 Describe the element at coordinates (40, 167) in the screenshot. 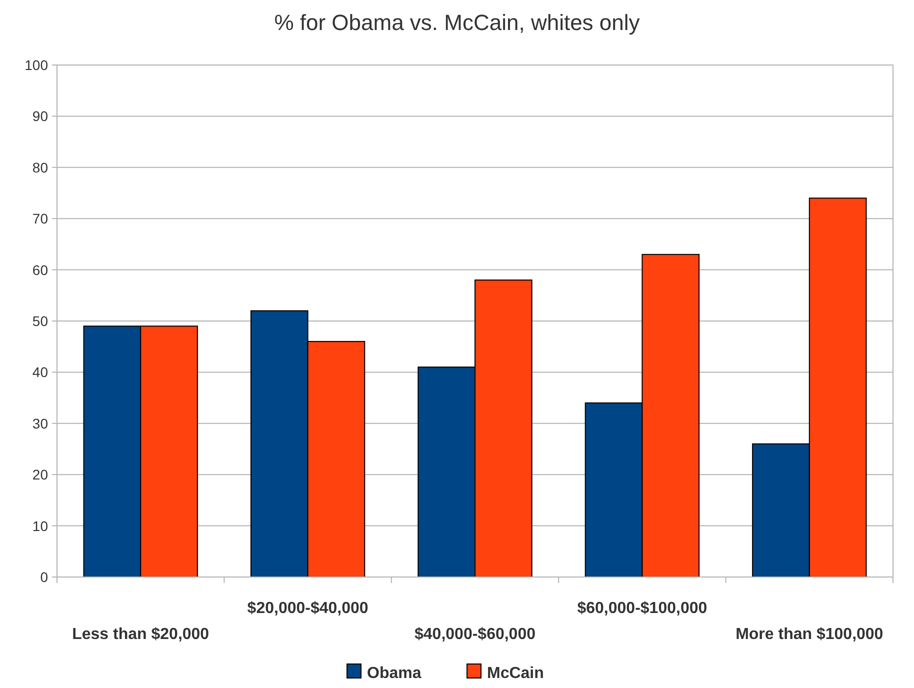

I see `y-tick-label: 80` at that location.